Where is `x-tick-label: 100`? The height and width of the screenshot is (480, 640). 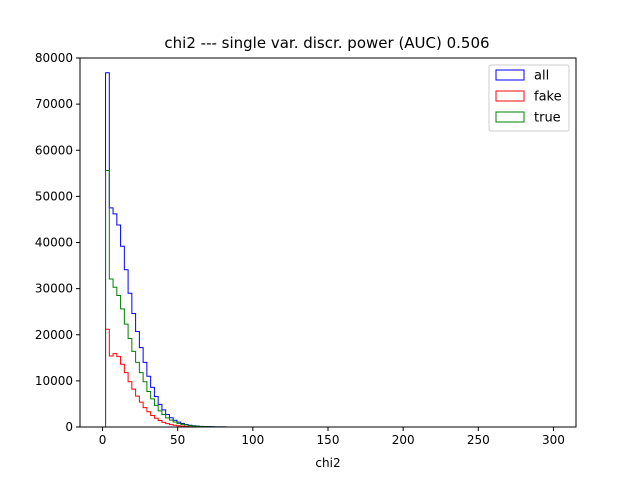
x-tick-label: 100 is located at coordinates (252, 440).